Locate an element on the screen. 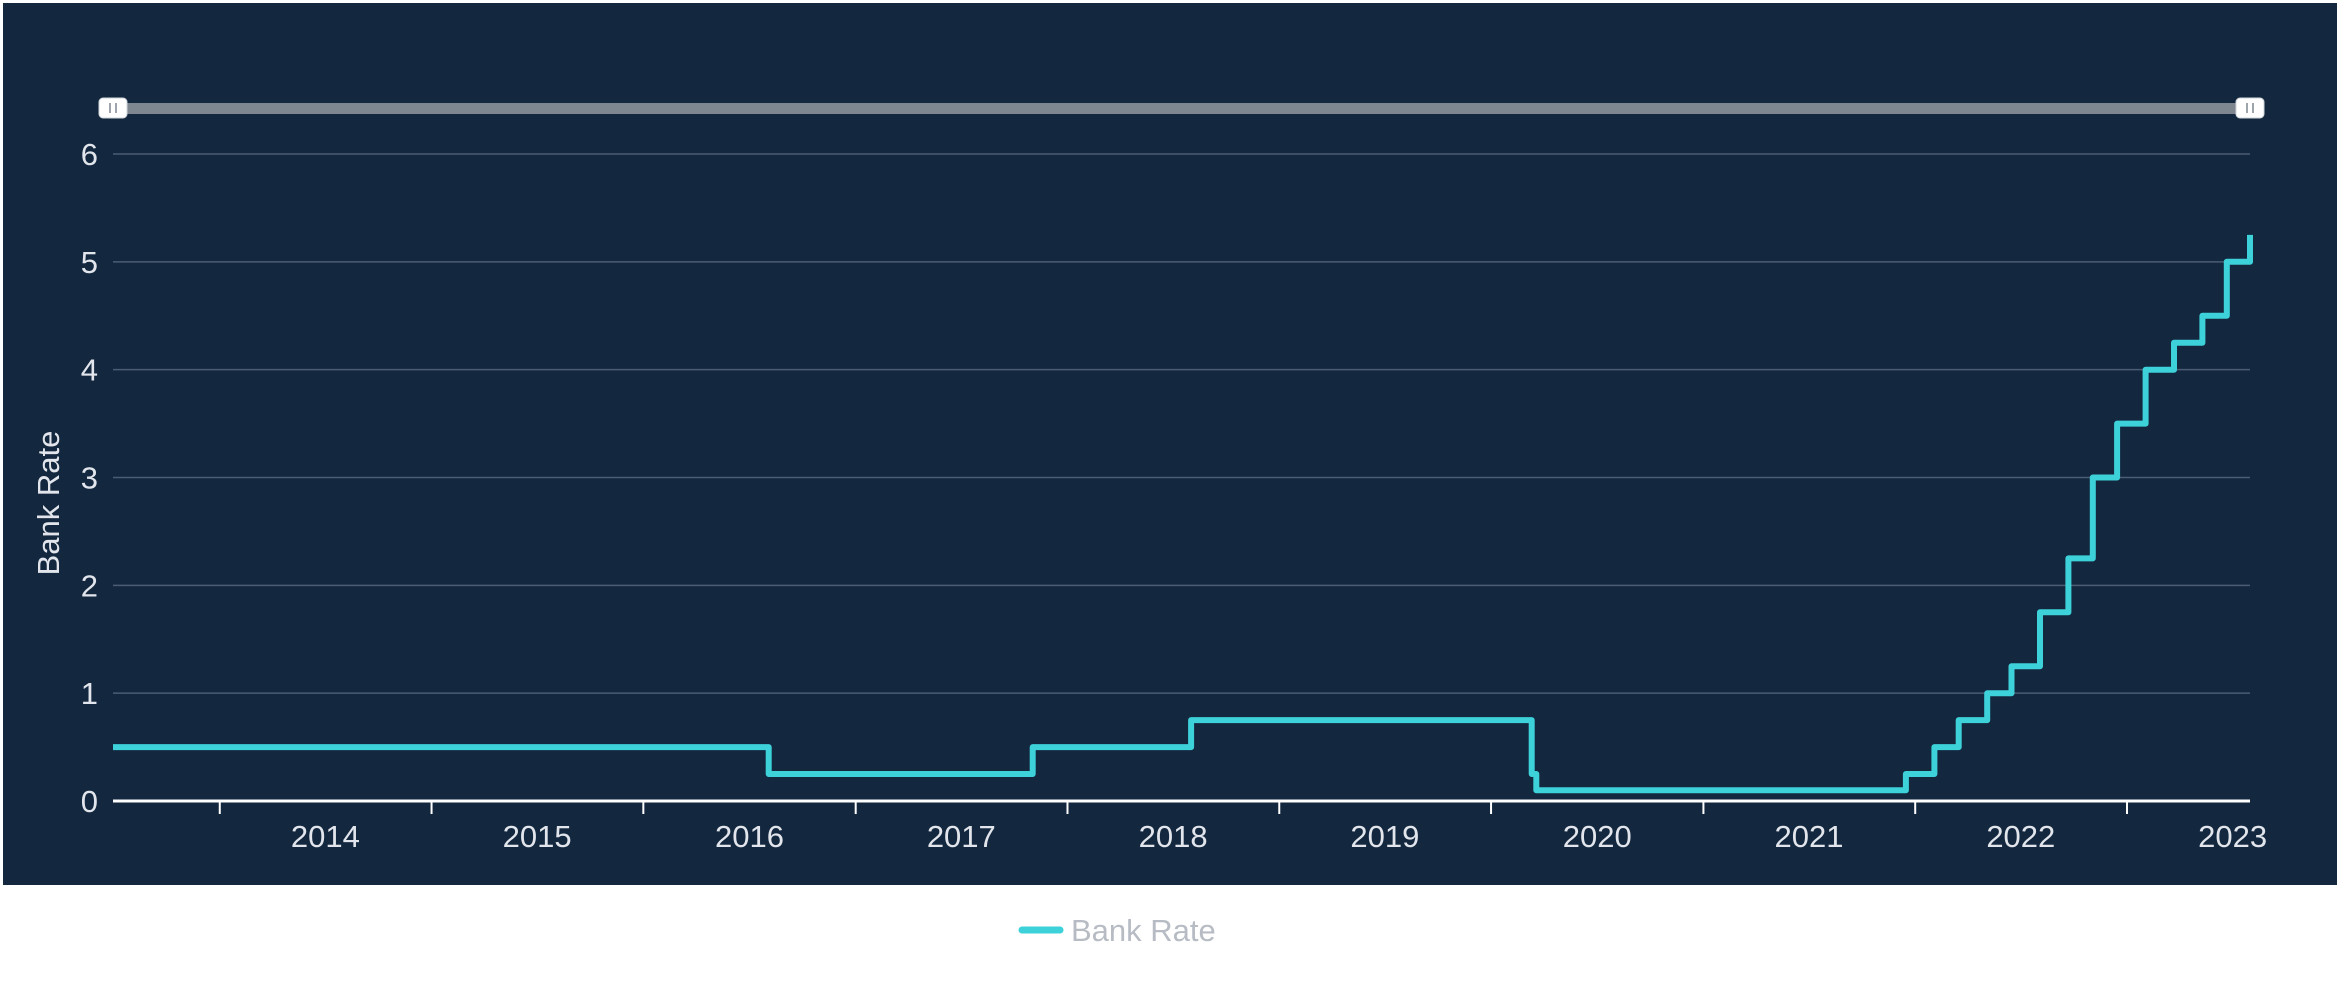 The height and width of the screenshot is (1000, 2340). x-tick-label-2020: 2020 is located at coordinates (1597, 836).